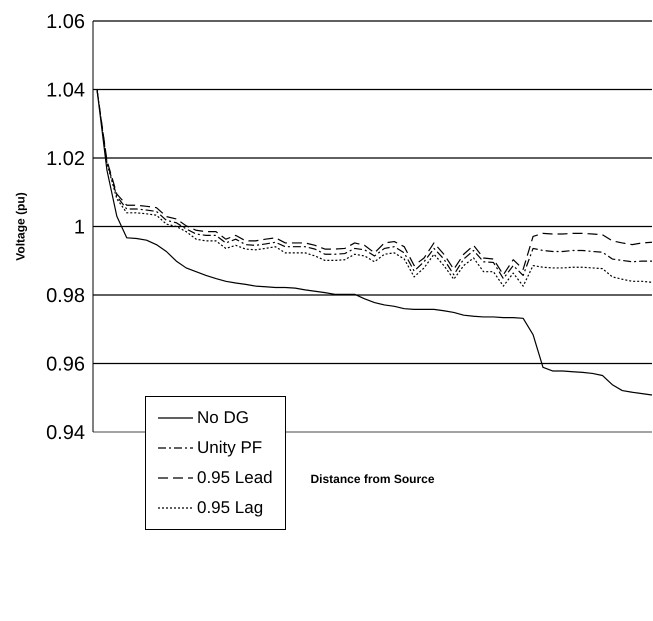 The height and width of the screenshot is (621, 653). What do you see at coordinates (65, 91) in the screenshot?
I see `y-tick-label: 1.04` at bounding box center [65, 91].